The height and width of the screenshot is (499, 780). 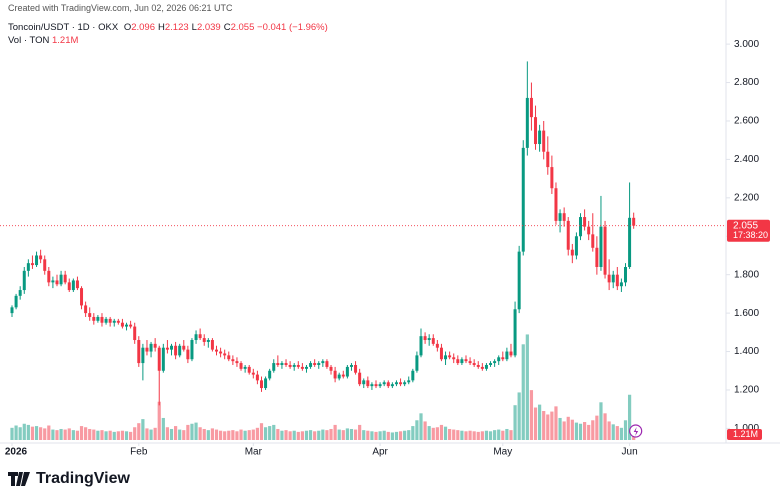 I want to click on legend-value: 2.039, so click(x=208, y=27).